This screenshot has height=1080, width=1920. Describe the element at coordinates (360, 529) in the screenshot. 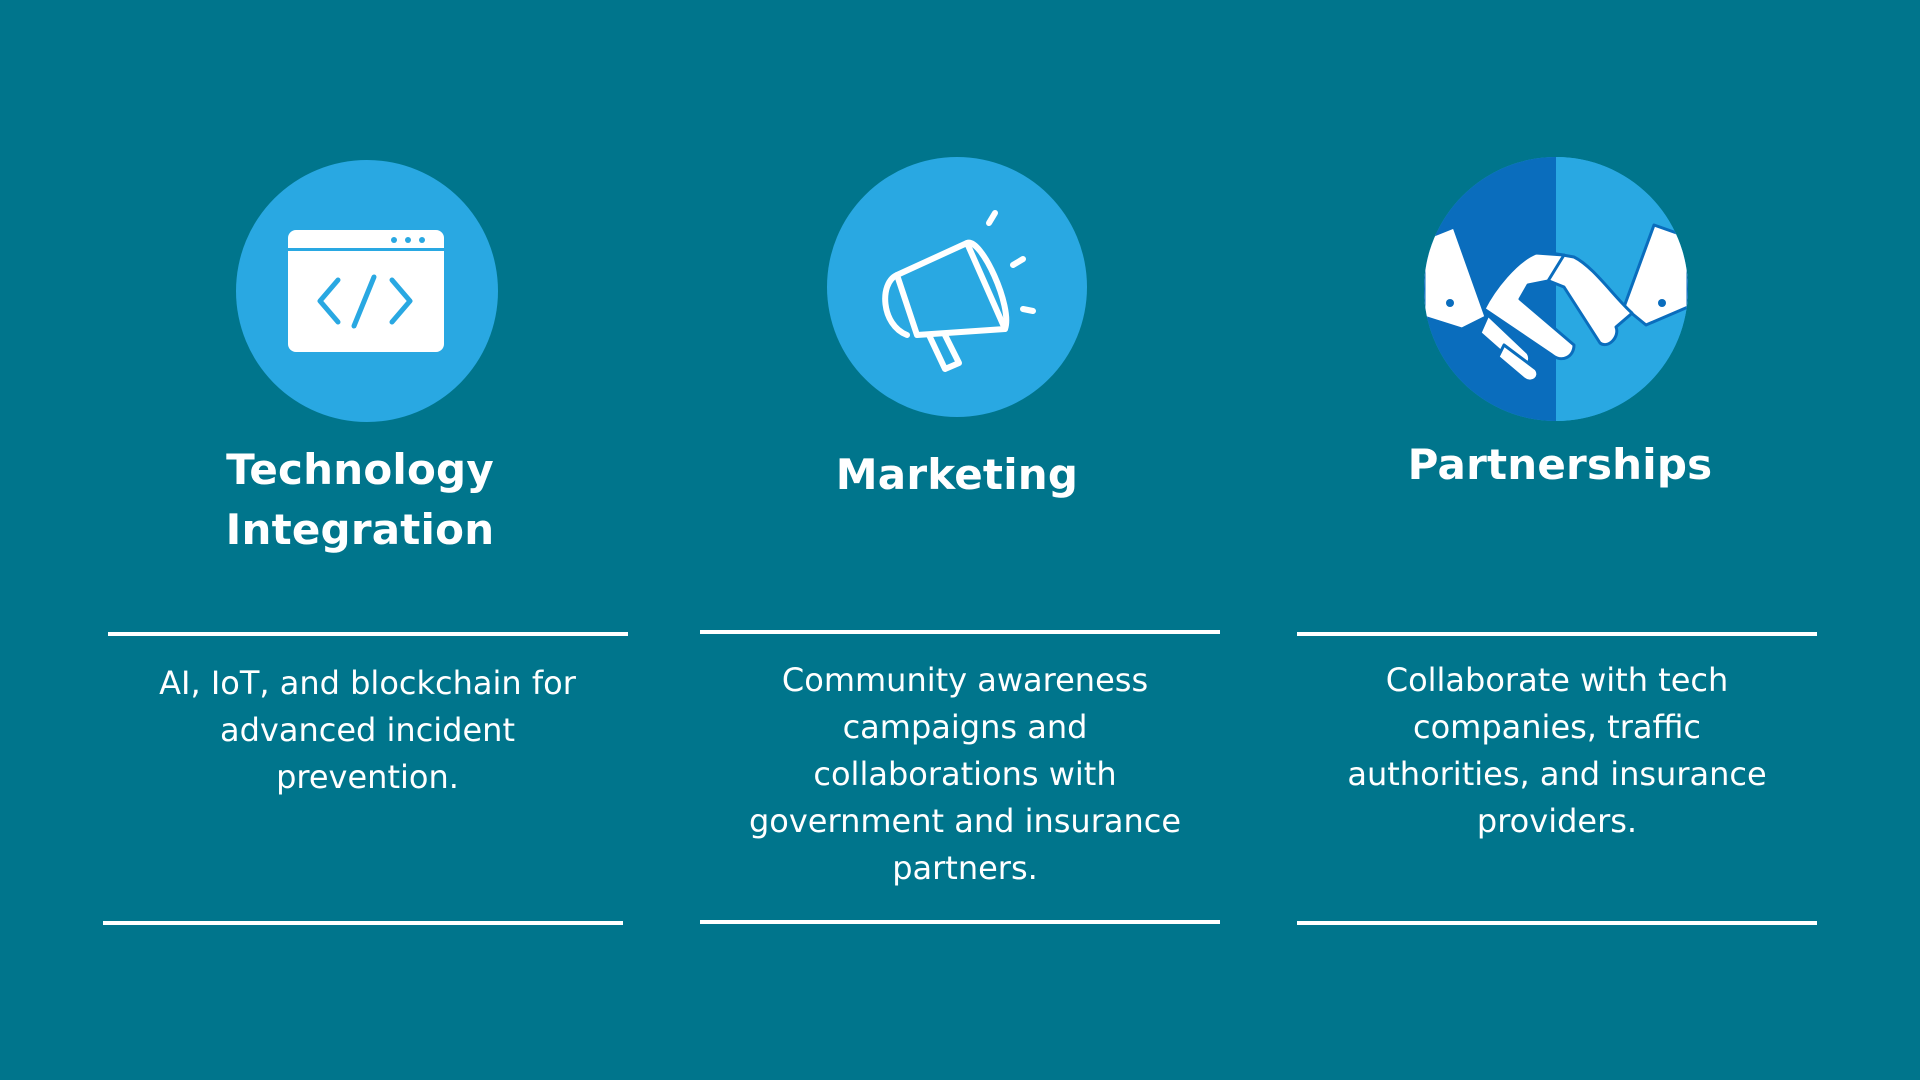

I see `title-line-2: Integration` at that location.